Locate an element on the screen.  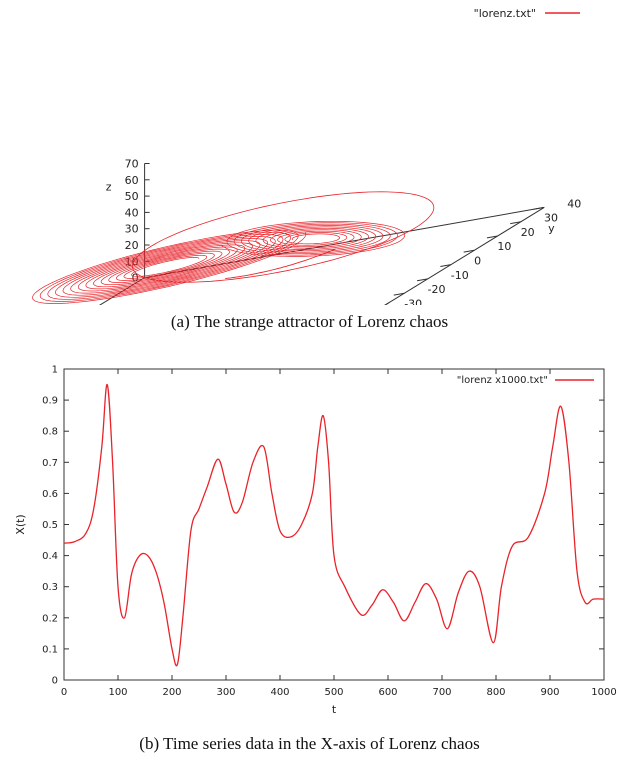
y-tick-label: -10 is located at coordinates (460, 275).